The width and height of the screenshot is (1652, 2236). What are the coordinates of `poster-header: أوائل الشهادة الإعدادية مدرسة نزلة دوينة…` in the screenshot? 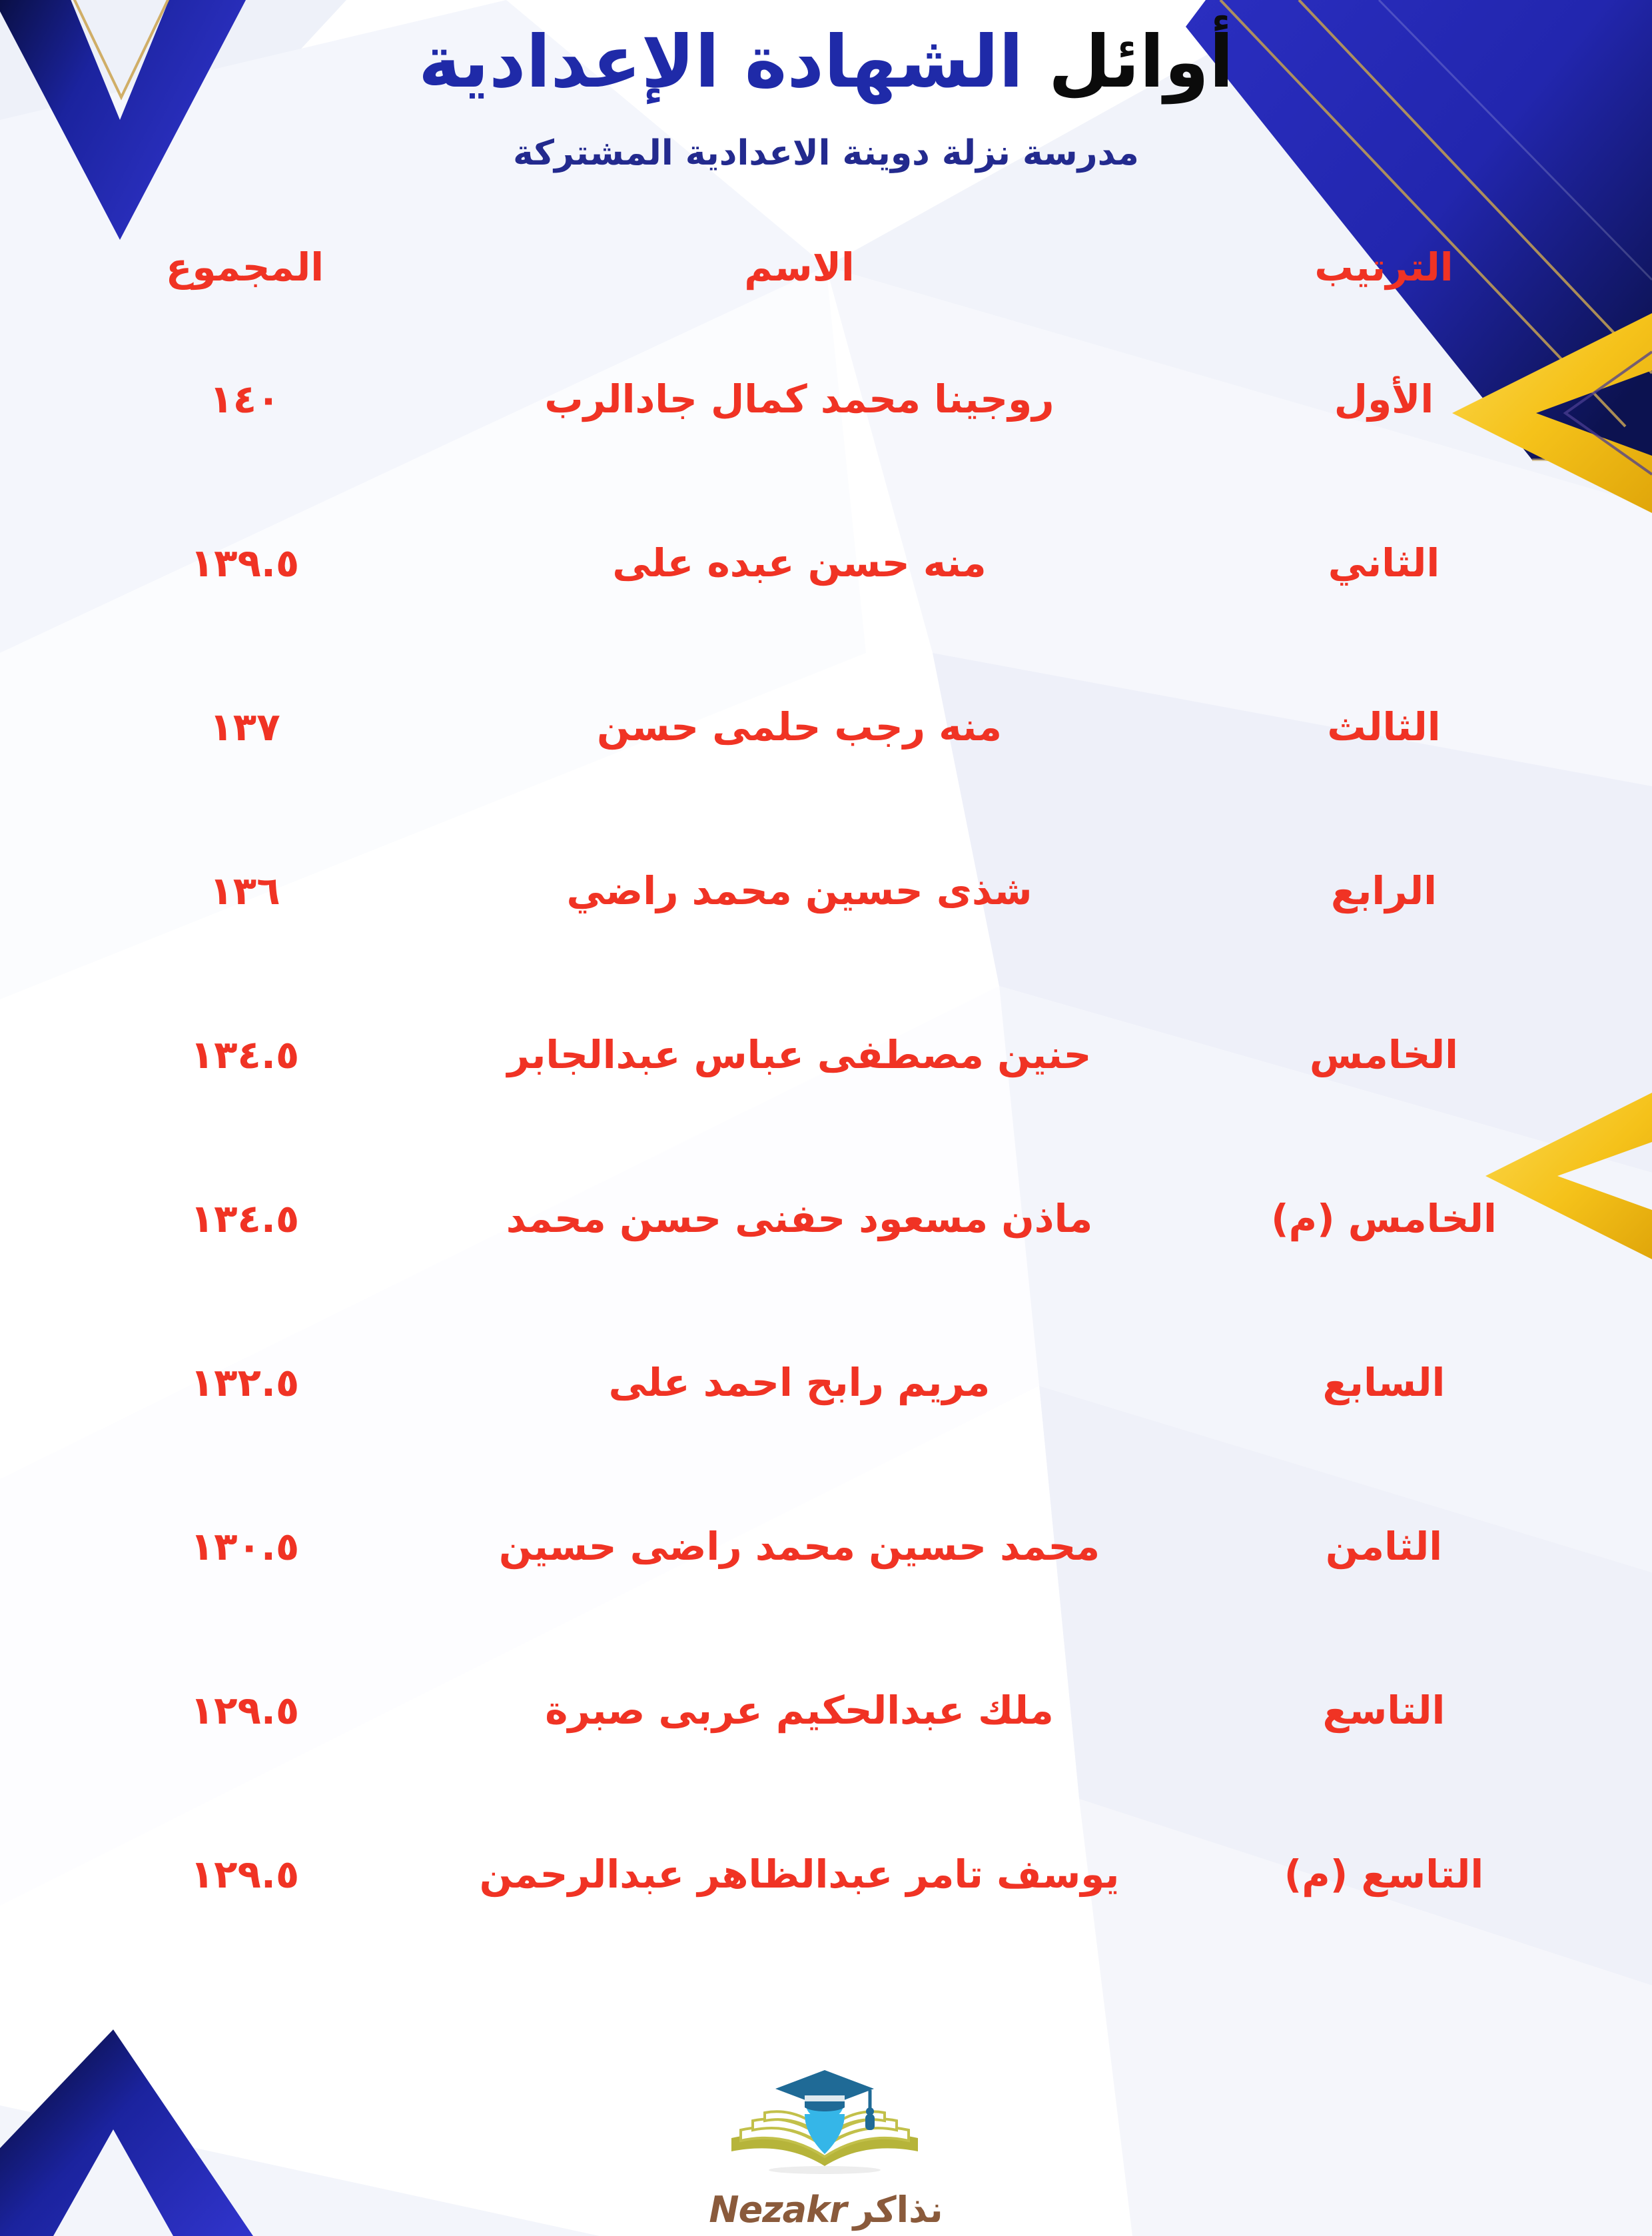 It's located at (826, 87).